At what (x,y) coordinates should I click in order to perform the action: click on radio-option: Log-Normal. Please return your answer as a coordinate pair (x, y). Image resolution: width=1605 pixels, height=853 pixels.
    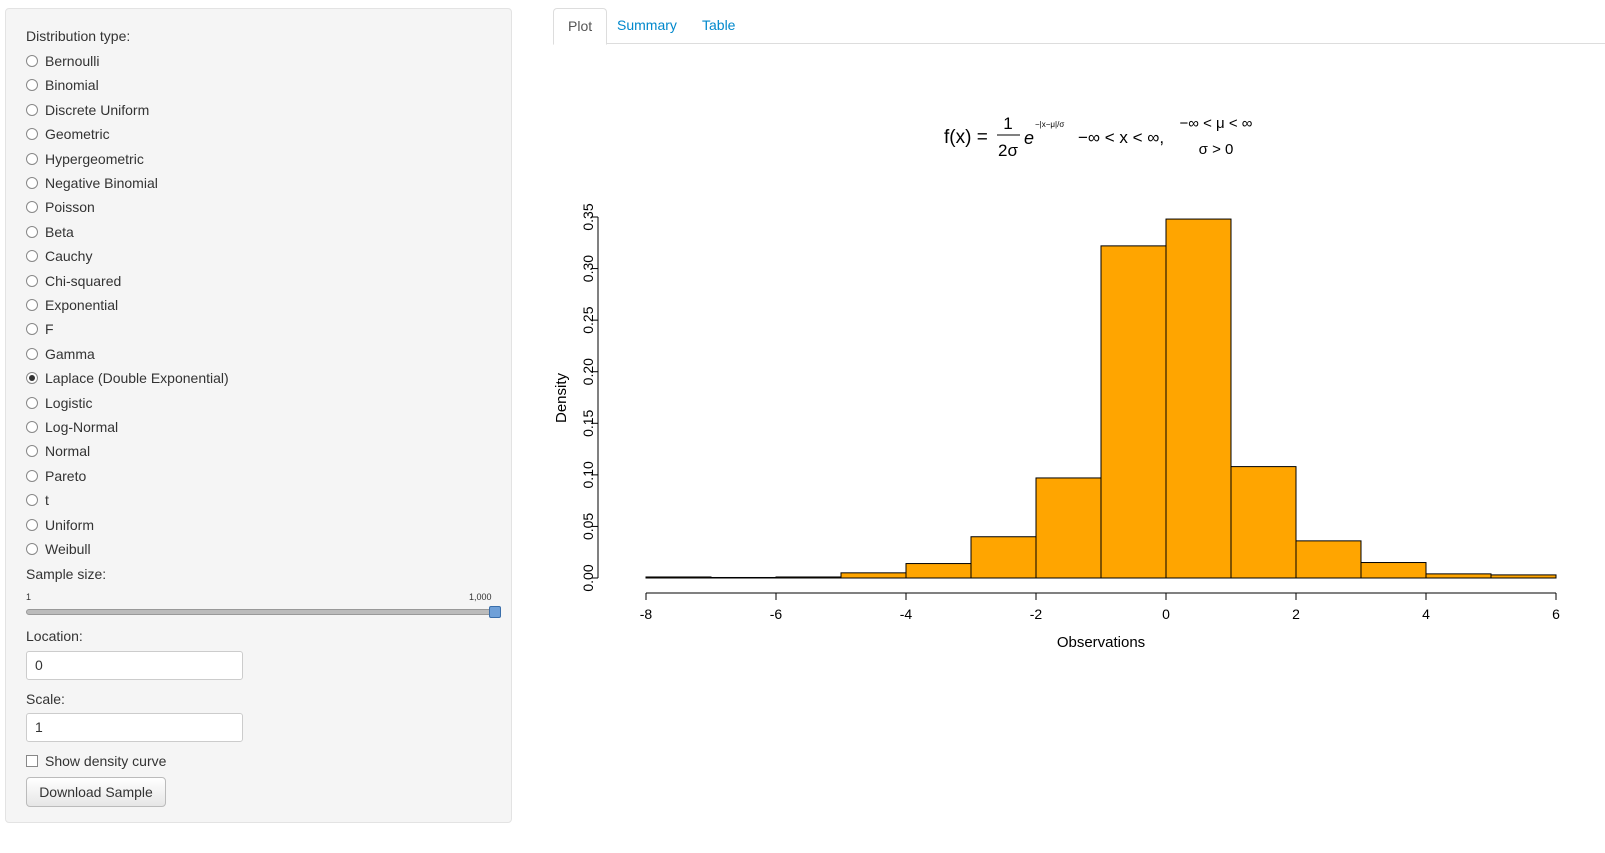
    Looking at the image, I should click on (72, 427).